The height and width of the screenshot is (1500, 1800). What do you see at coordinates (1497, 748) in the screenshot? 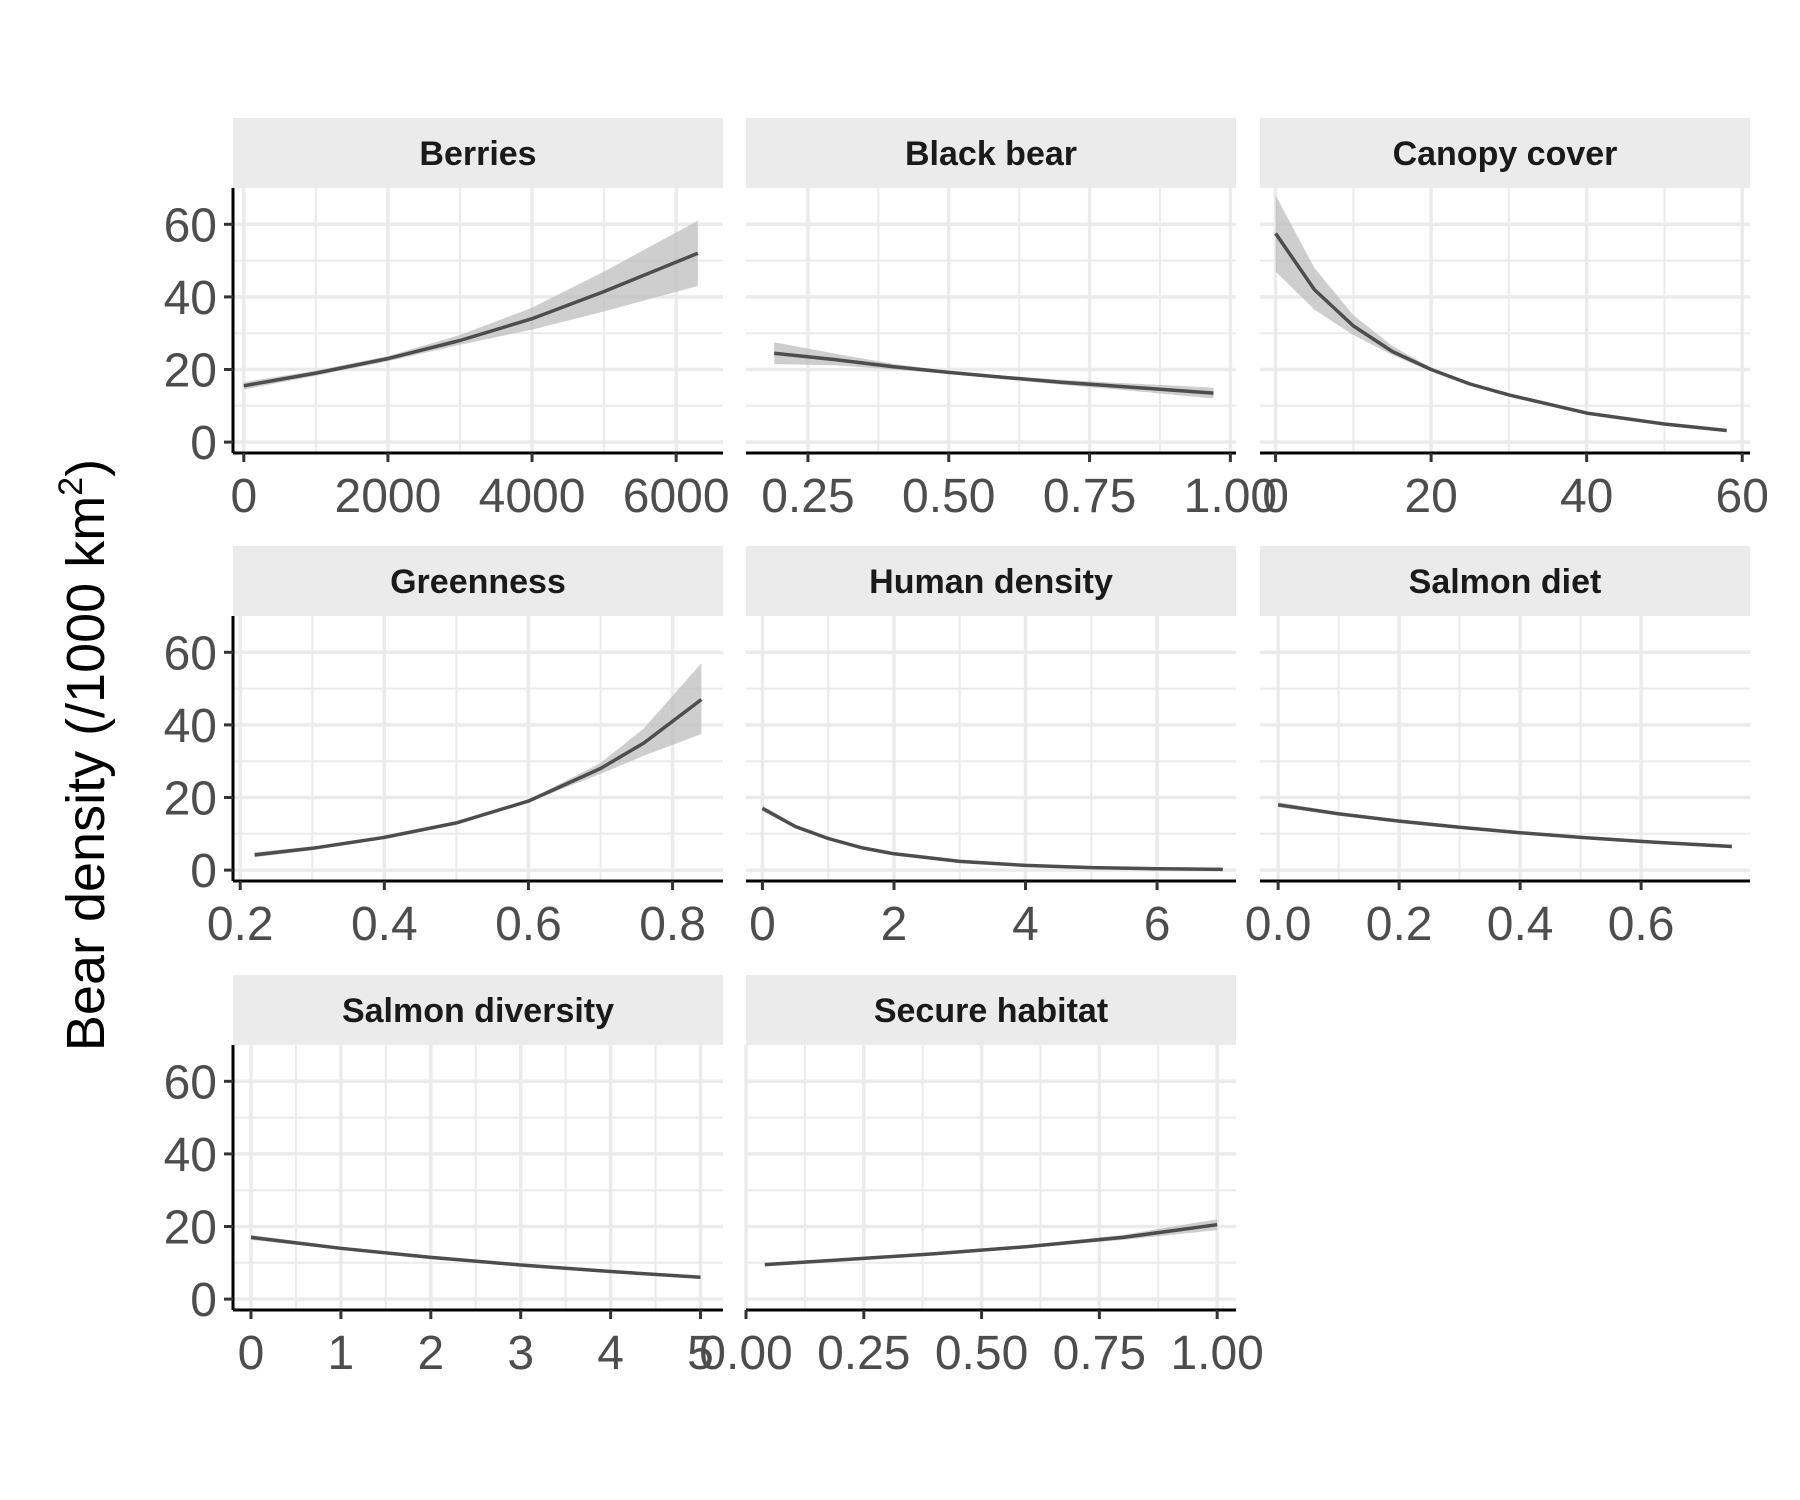
I see `panel-salmon-diet: Salmon diet 0.0 0.2 0.4 0.6` at bounding box center [1497, 748].